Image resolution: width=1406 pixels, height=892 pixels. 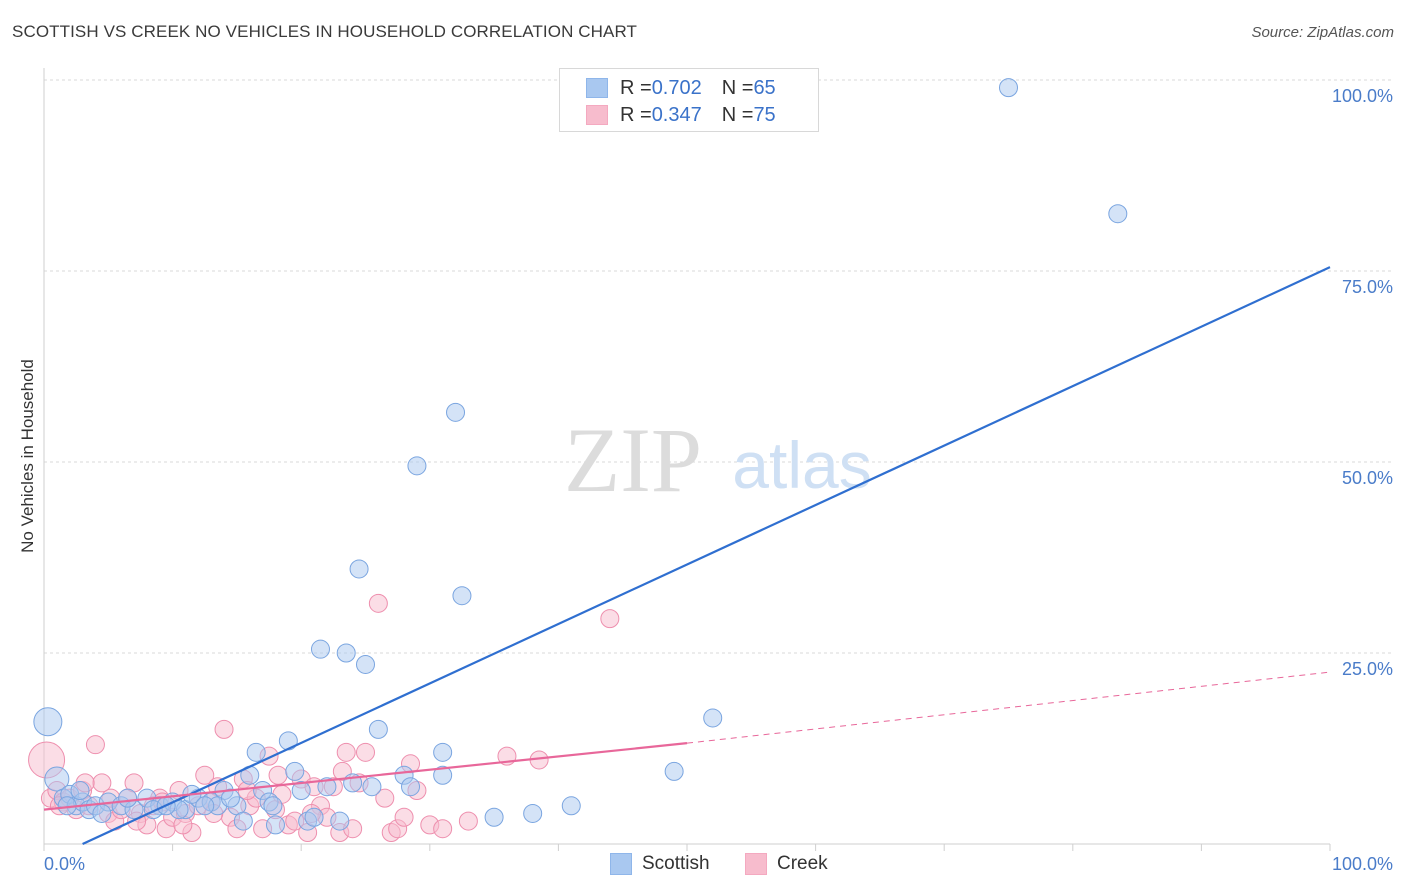 I want to click on bottom-legend-scottish: Scottish, so click(x=660, y=864).